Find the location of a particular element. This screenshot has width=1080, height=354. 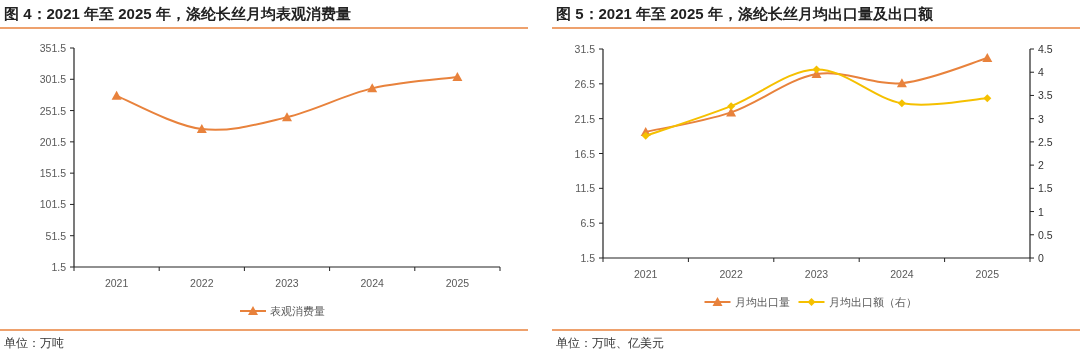

y-tick-label: 151.5 is located at coordinates (53, 173).